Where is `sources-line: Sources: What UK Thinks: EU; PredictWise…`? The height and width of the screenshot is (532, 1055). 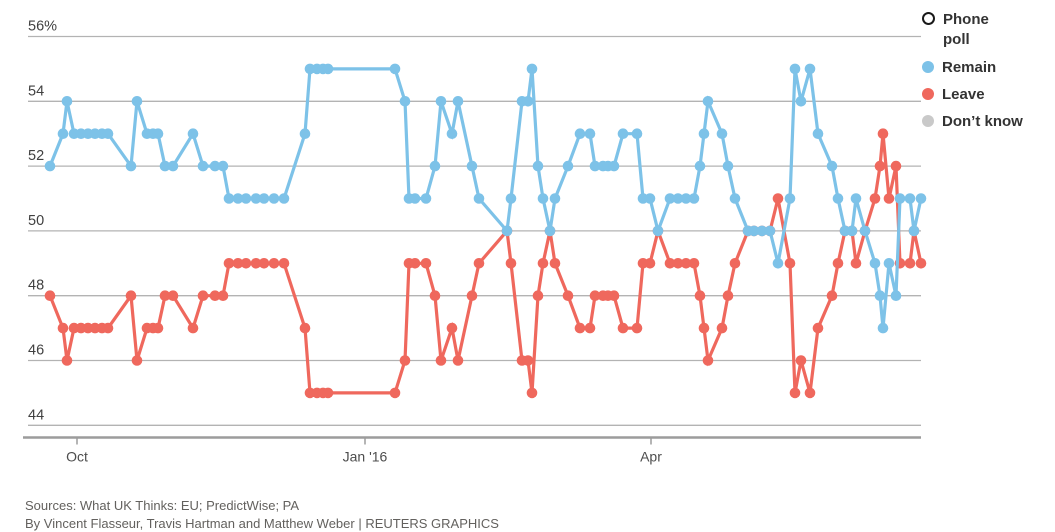 sources-line: Sources: What UK Thinks: EU; PredictWise… is located at coordinates (162, 505).